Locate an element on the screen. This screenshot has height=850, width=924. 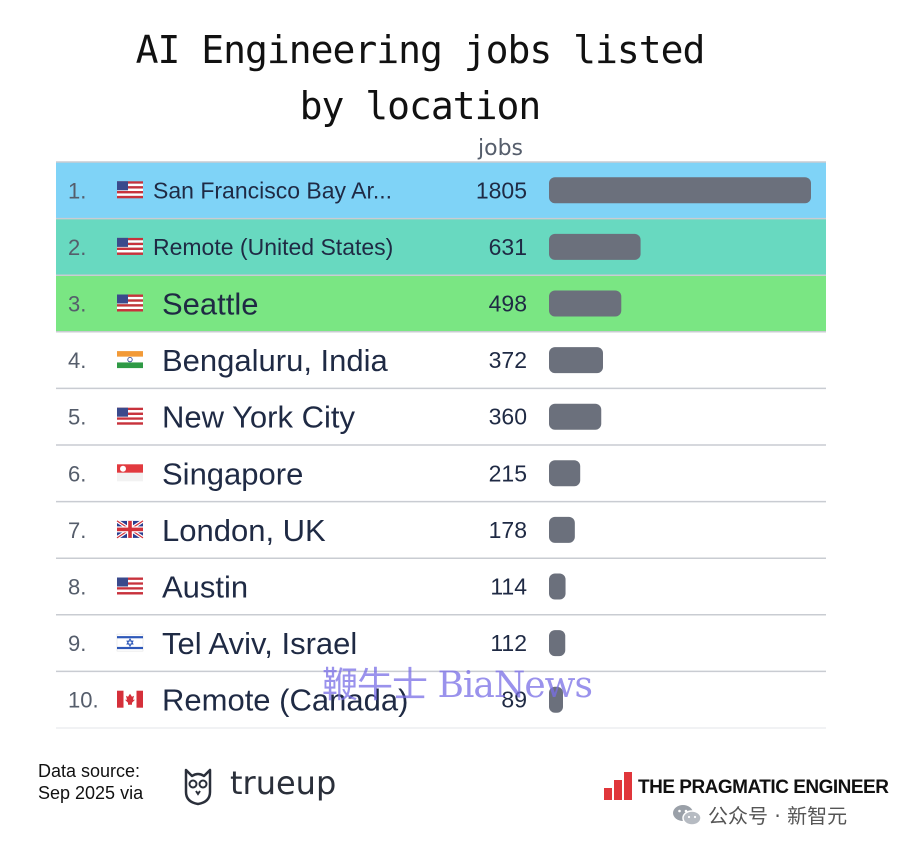
row-value: 1805 is located at coordinates (501, 190).